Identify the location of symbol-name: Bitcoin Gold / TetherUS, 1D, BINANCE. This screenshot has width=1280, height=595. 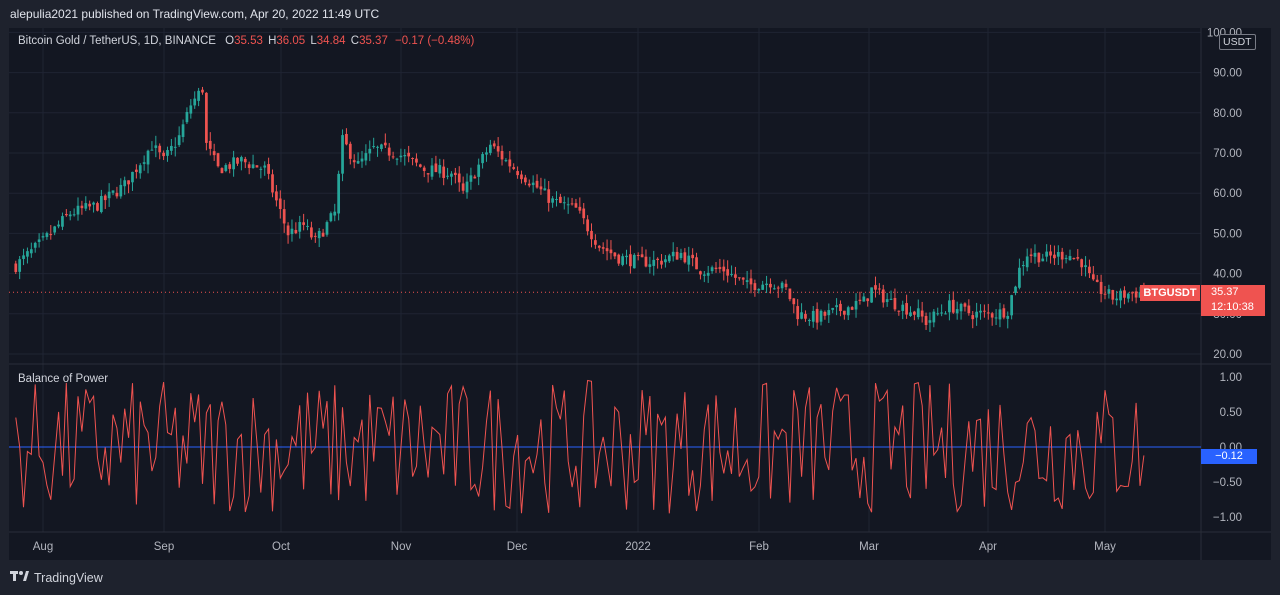
(117, 41).